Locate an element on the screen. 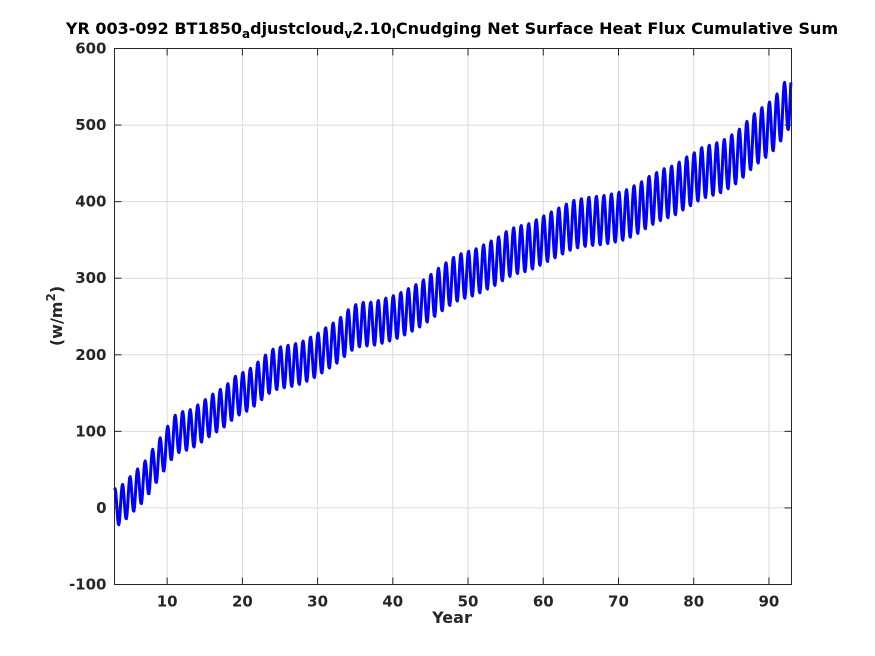 Image resolution: width=875 pixels, height=656 pixels. y-tick-label: 300 is located at coordinates (90, 278).